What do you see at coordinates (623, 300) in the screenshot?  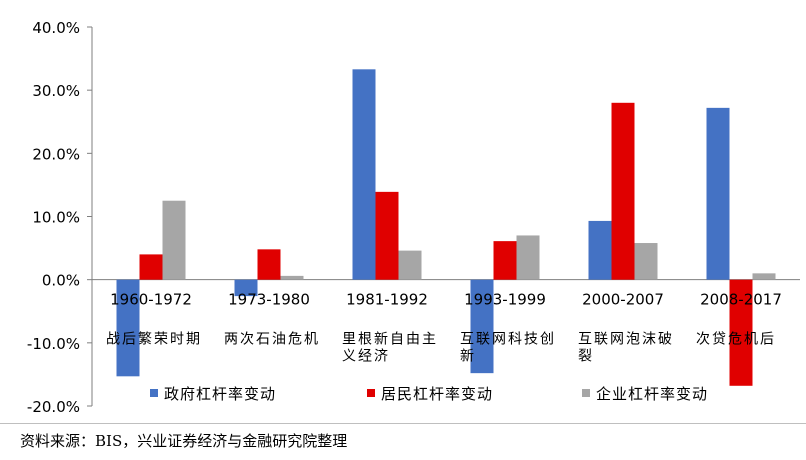 I see `x-tick-label: 2000-2007` at bounding box center [623, 300].